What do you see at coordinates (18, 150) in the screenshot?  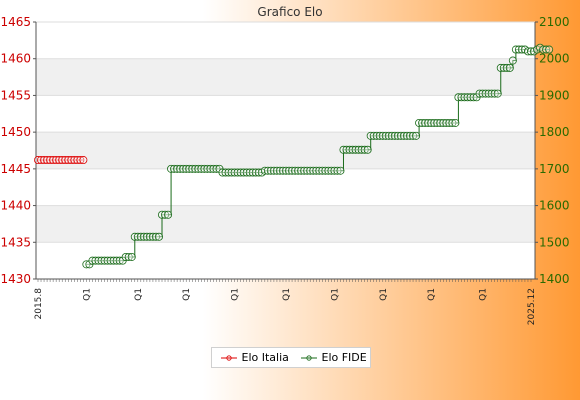 I see `y-left-tick-labels: 1430 1435 1440 1445 1450 1455 1460 1465` at bounding box center [18, 150].